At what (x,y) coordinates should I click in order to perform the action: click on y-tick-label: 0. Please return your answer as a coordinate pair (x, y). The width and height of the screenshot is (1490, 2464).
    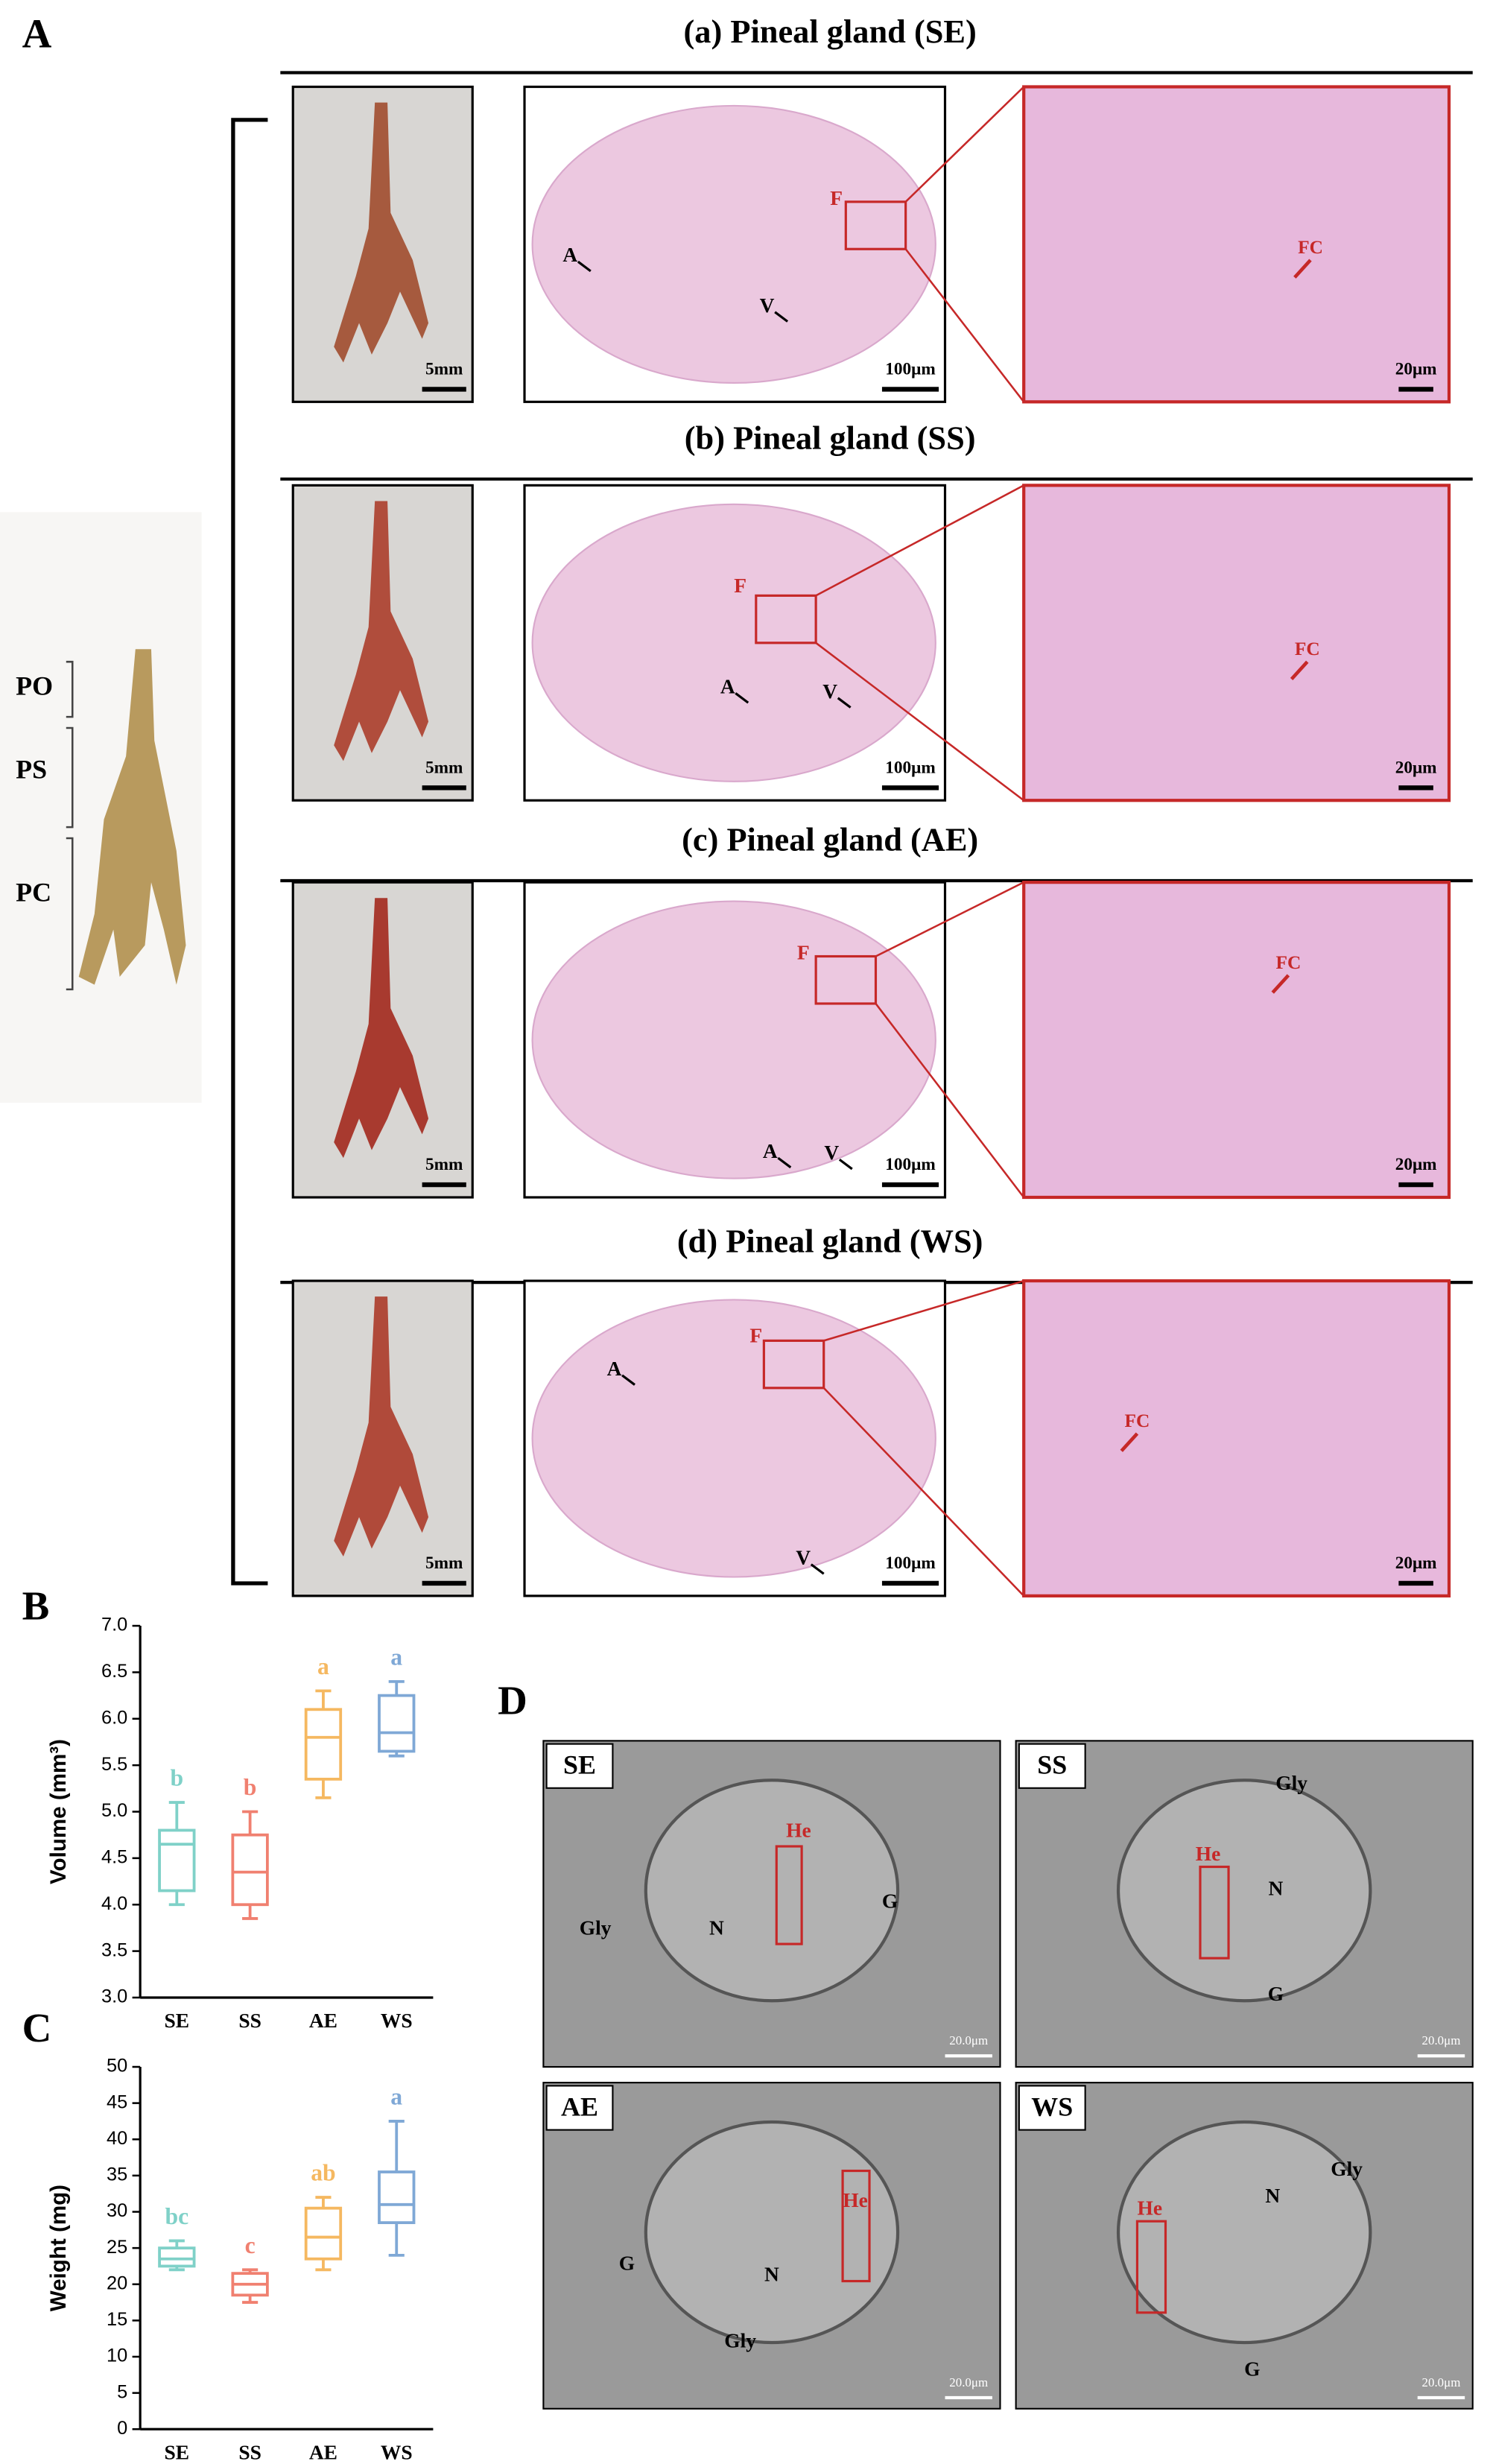
    Looking at the image, I should click on (122, 2428).